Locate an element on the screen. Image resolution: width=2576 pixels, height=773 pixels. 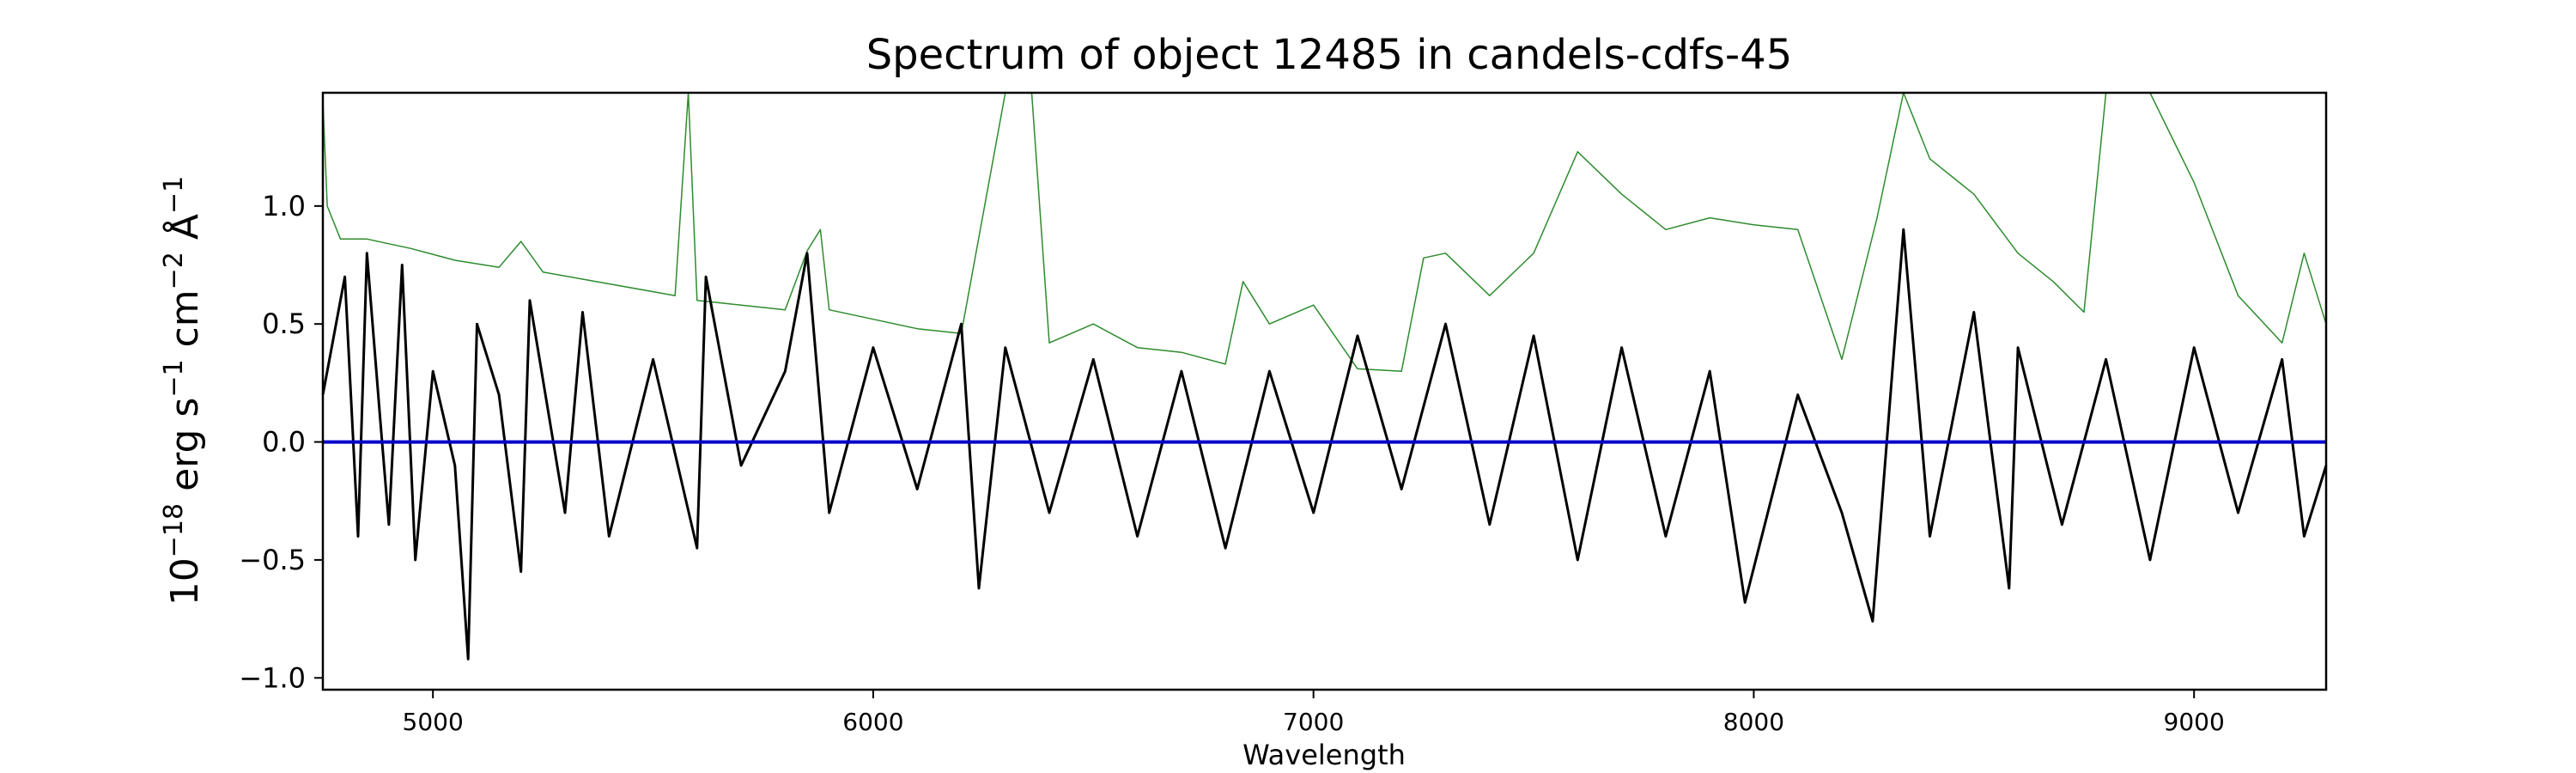
y-axis: −1.0 −0.5 0.0 0.5 1.0 is located at coordinates (281, 442).